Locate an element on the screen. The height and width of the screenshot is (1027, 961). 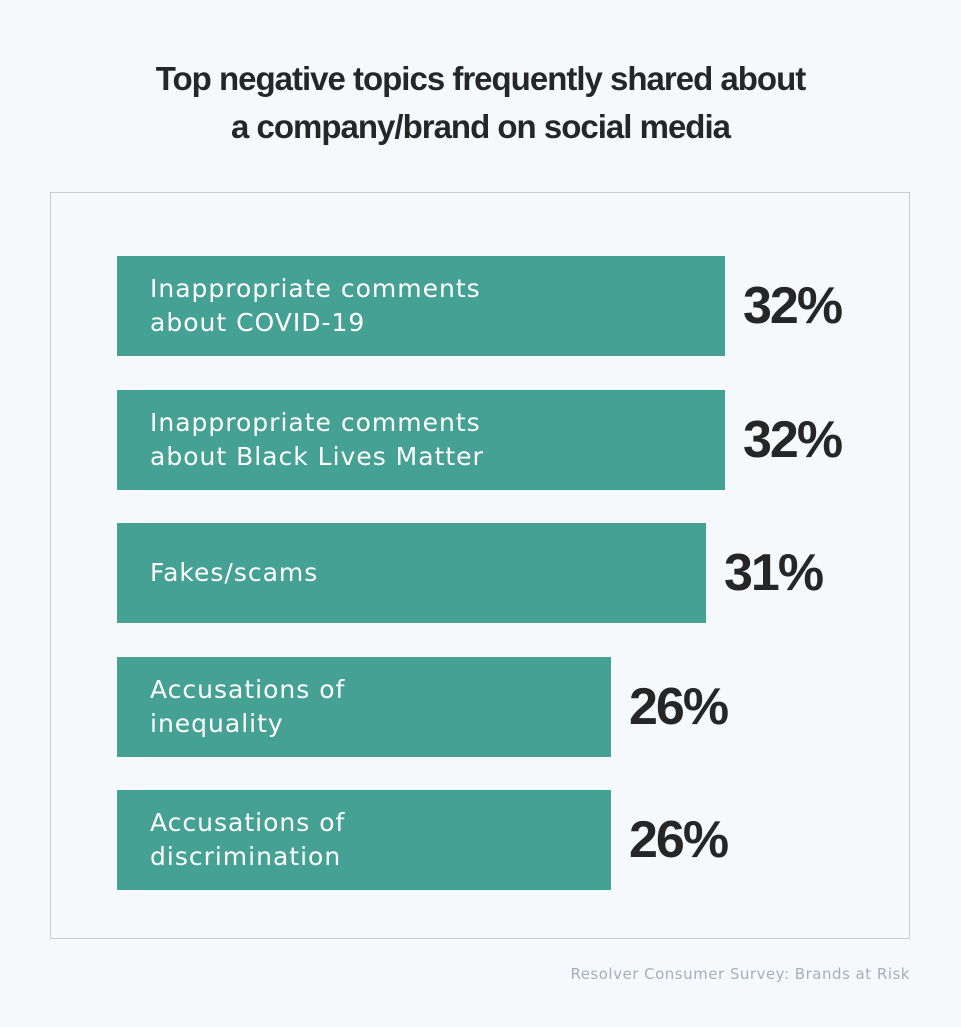
value-label-5: 26% is located at coordinates (679, 840).